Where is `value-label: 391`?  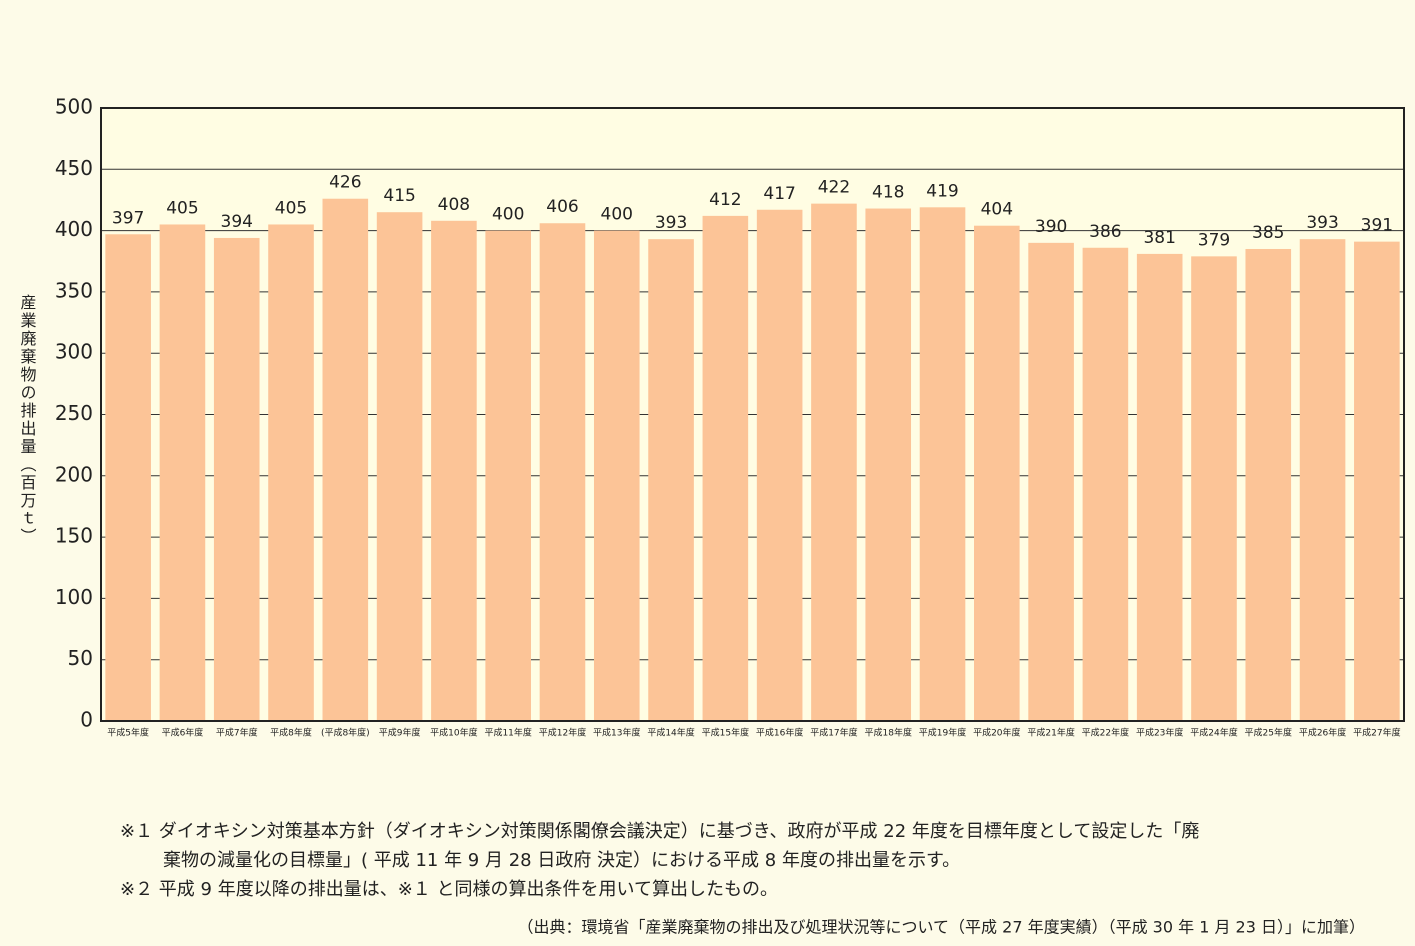 value-label: 391 is located at coordinates (1377, 226).